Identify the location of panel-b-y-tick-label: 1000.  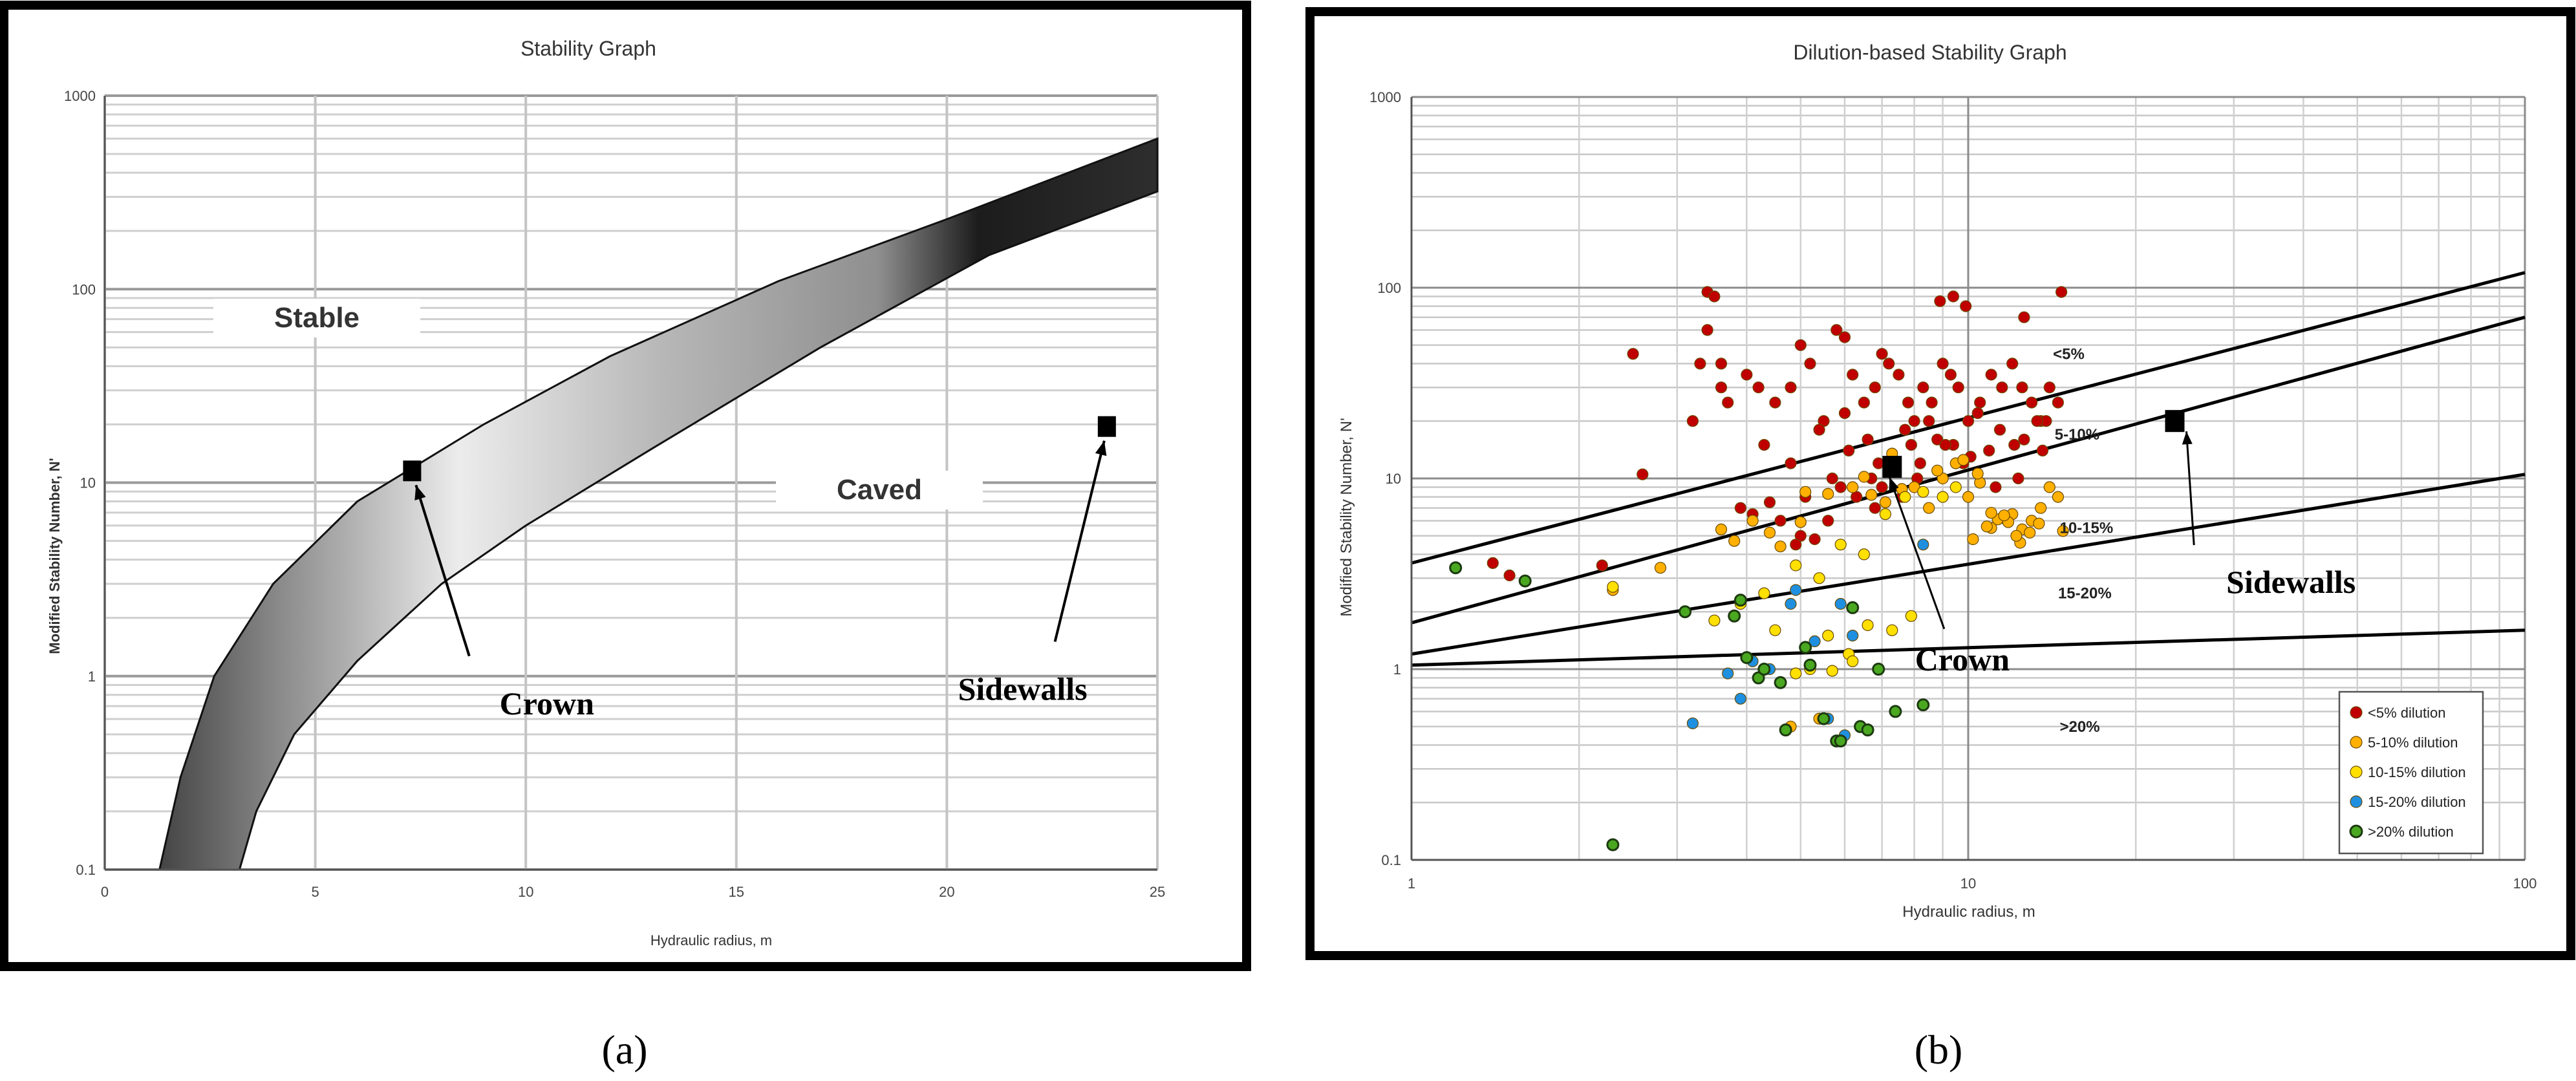
(1385, 97).